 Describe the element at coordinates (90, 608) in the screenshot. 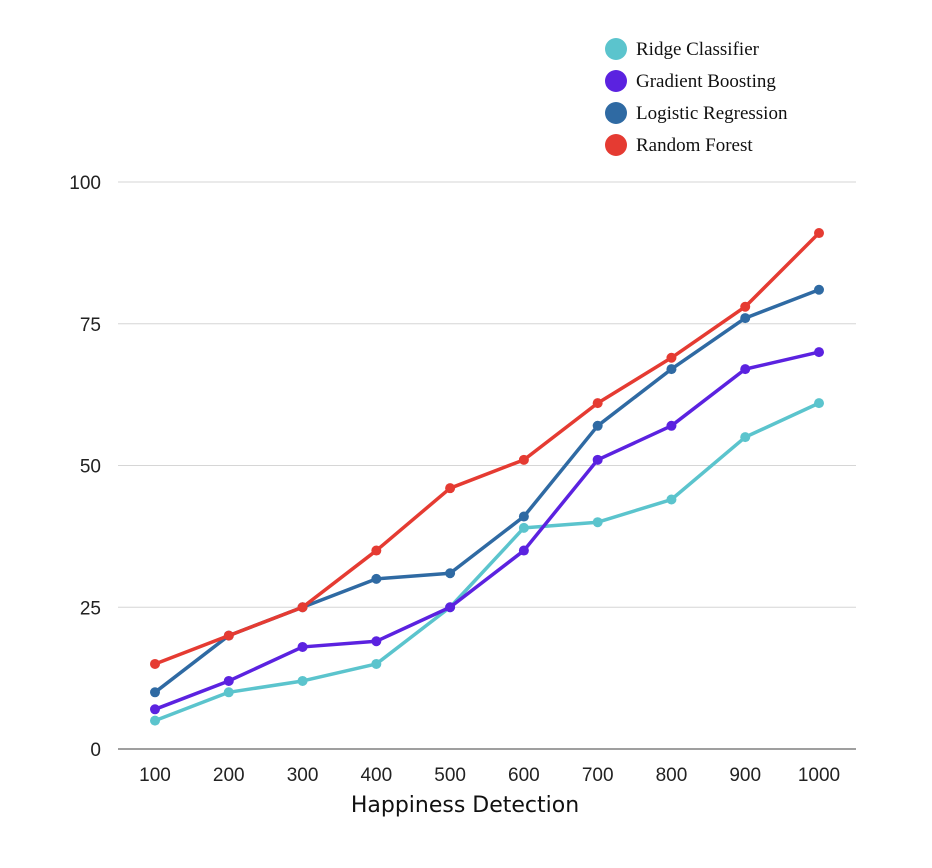

I see `y-tick-label: 25` at that location.